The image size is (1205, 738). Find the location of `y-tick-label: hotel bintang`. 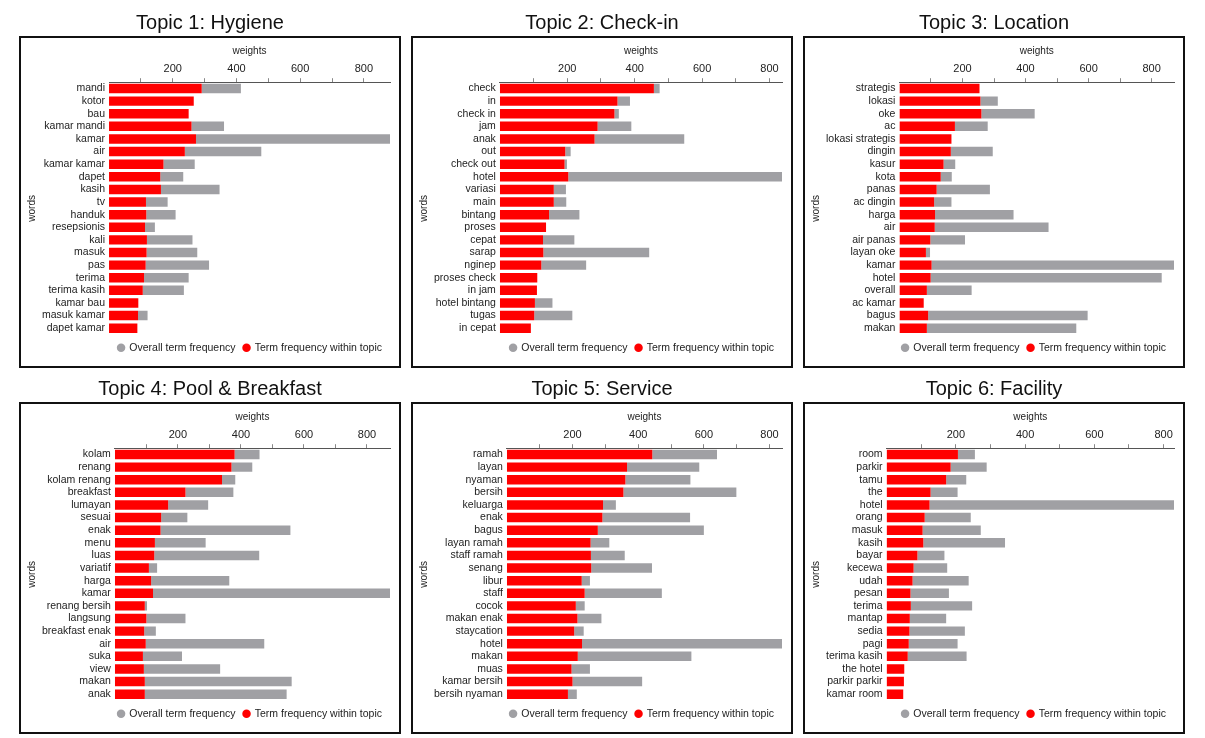

y-tick-label: hotel bintang is located at coordinates (466, 301).